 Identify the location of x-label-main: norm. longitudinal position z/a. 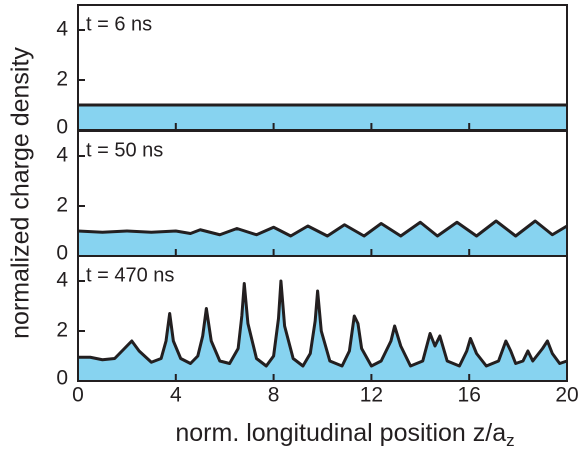
(340, 433).